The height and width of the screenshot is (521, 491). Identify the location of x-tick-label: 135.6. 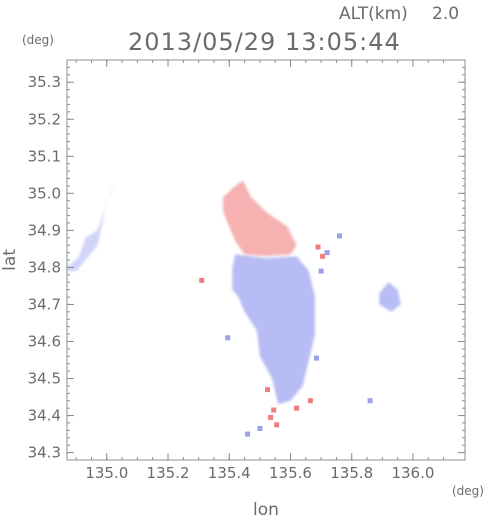
(290, 473).